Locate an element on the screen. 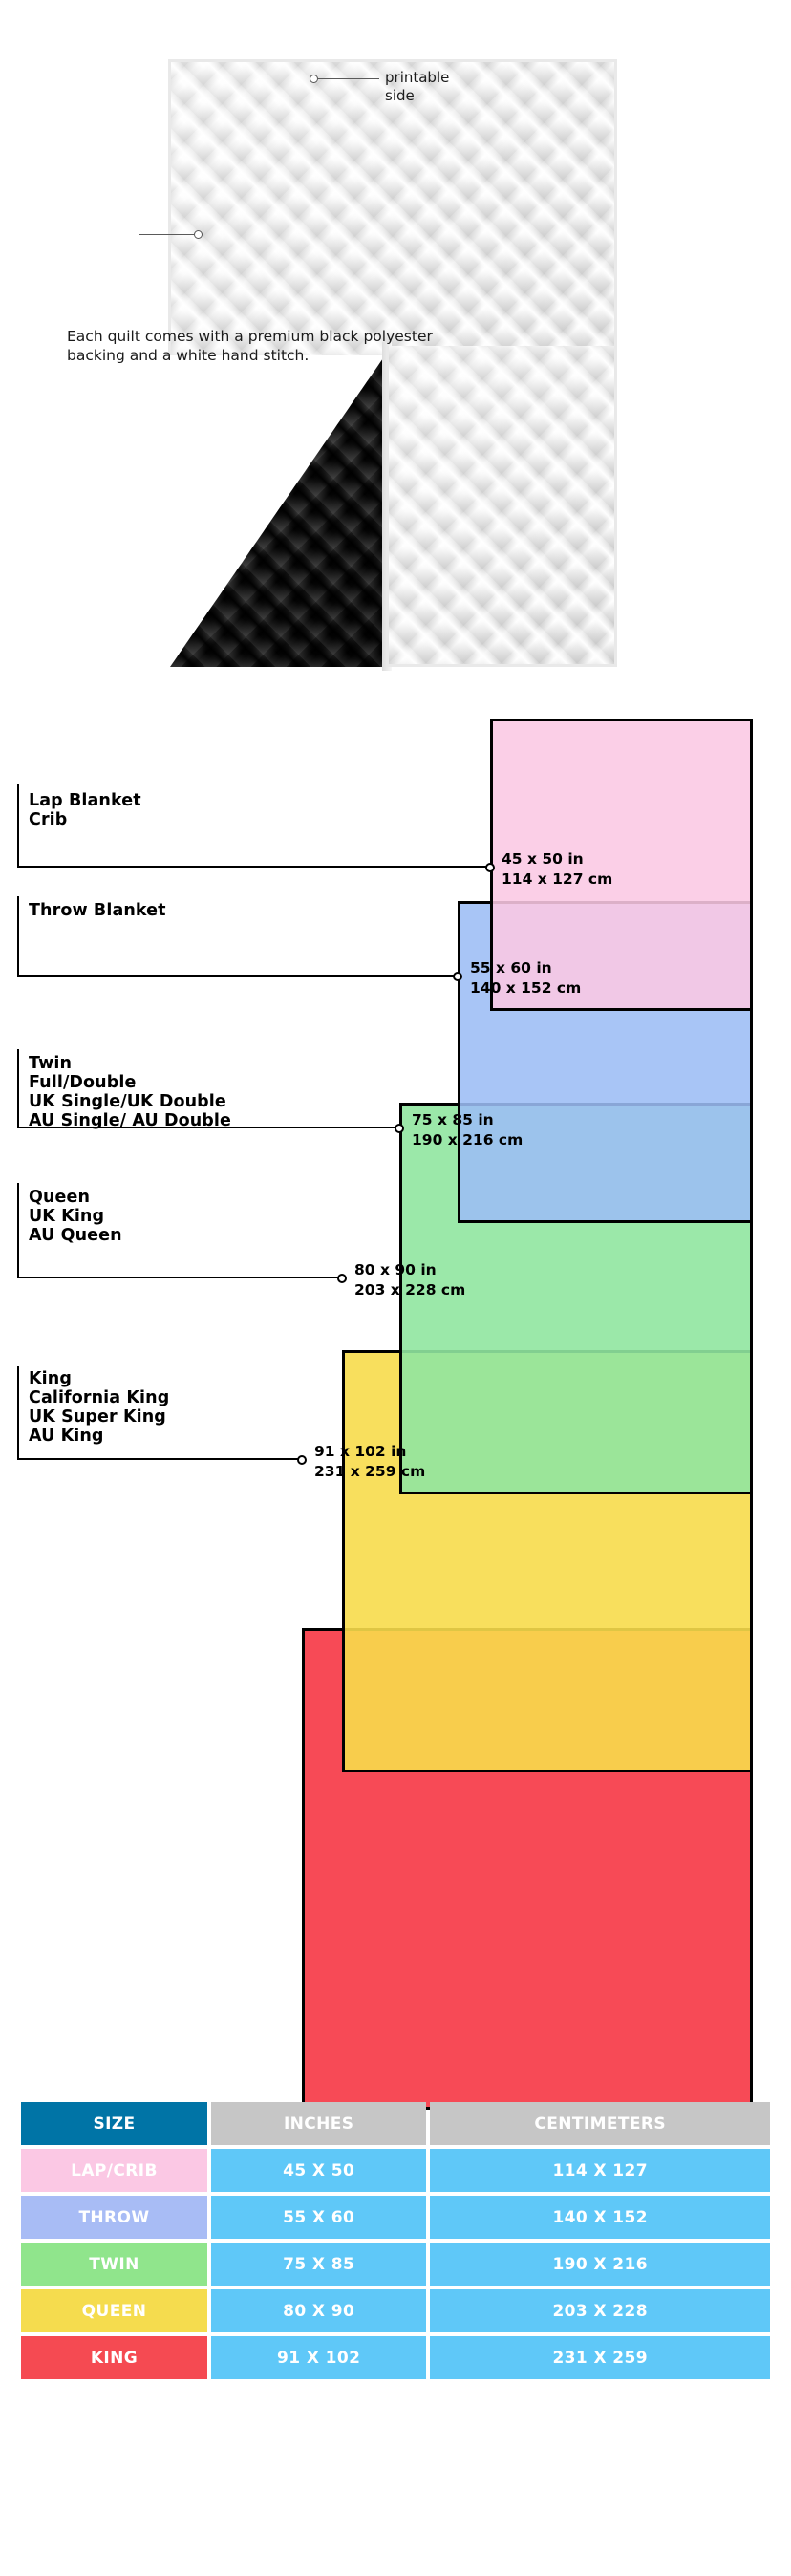 Image resolution: width=791 pixels, height=2576 pixels. table-cell-inches-lap: 45 X 50 is located at coordinates (319, 2170).